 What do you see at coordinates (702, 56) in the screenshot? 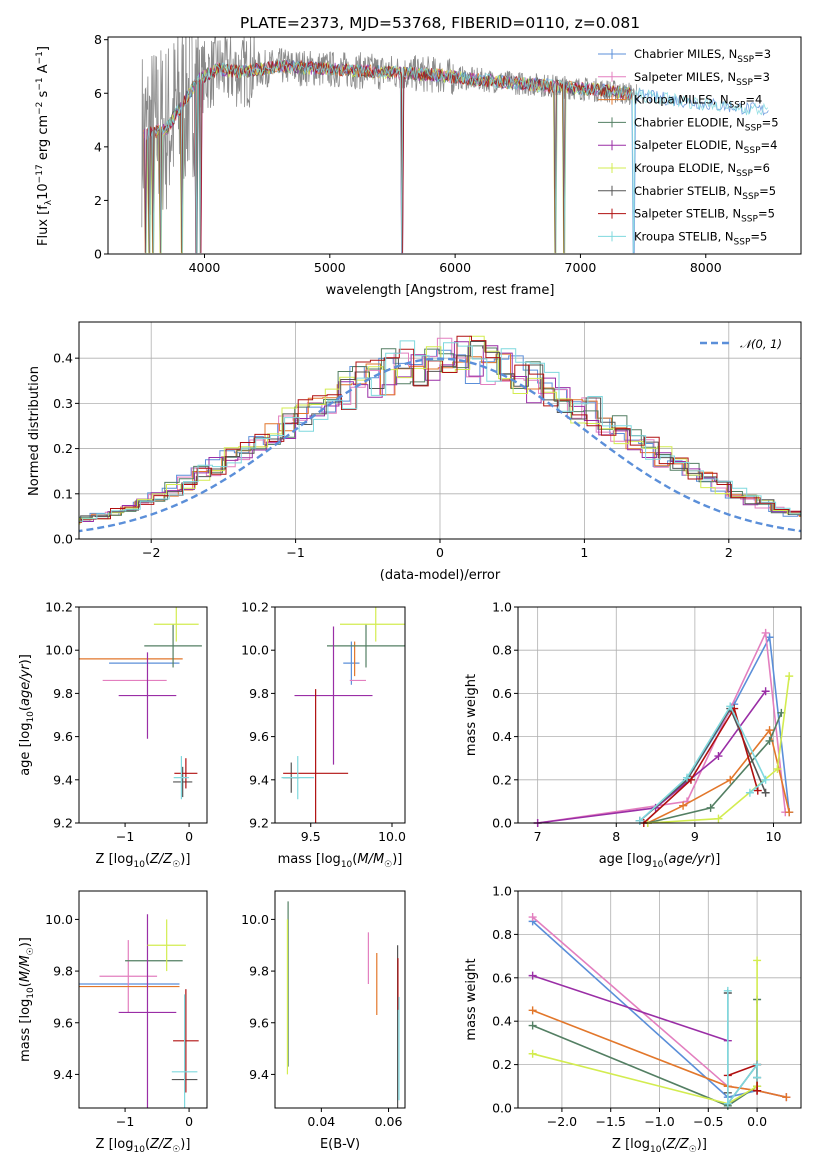
I see `legend-label: Chabrier MILES, NSSP=3` at bounding box center [702, 56].